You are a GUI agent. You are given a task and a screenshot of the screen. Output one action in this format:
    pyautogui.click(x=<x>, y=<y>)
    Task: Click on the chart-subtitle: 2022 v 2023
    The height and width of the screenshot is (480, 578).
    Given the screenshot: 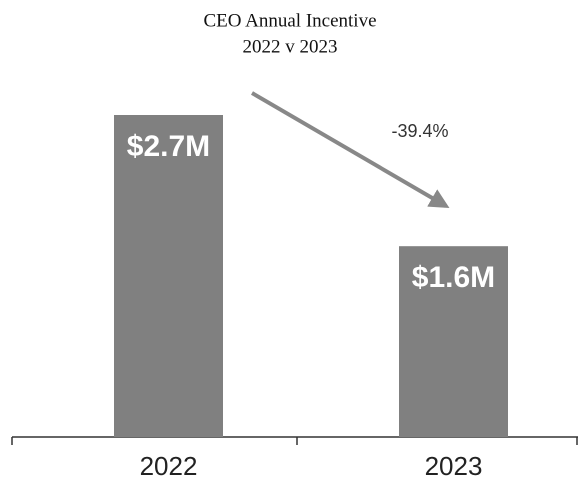 What is the action you would take?
    pyautogui.click(x=290, y=46)
    